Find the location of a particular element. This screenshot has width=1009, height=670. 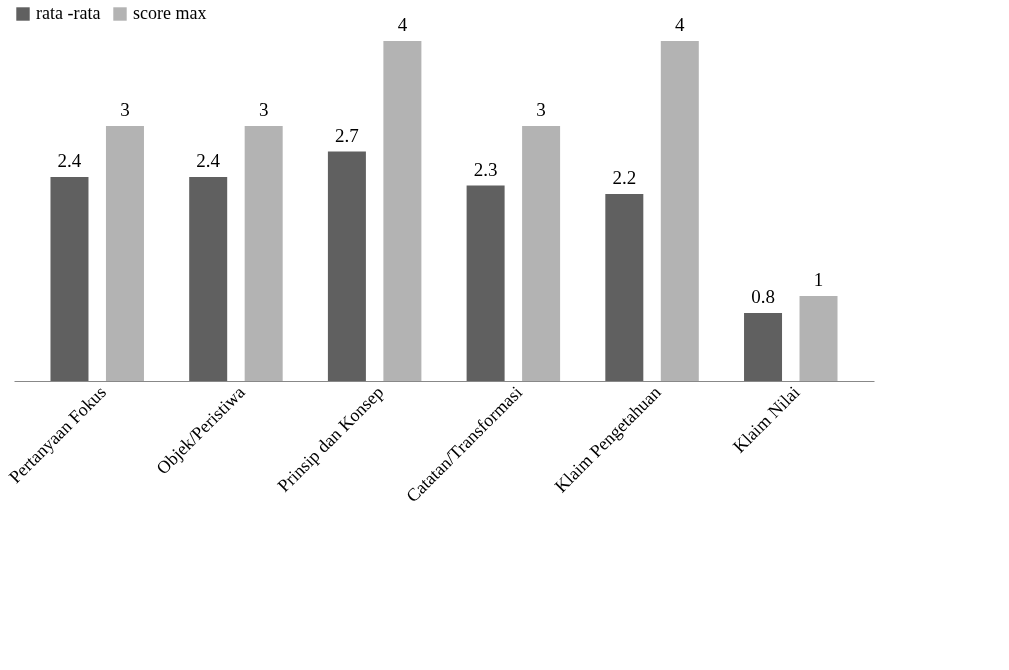

data-label: 2.7 is located at coordinates (347, 135).